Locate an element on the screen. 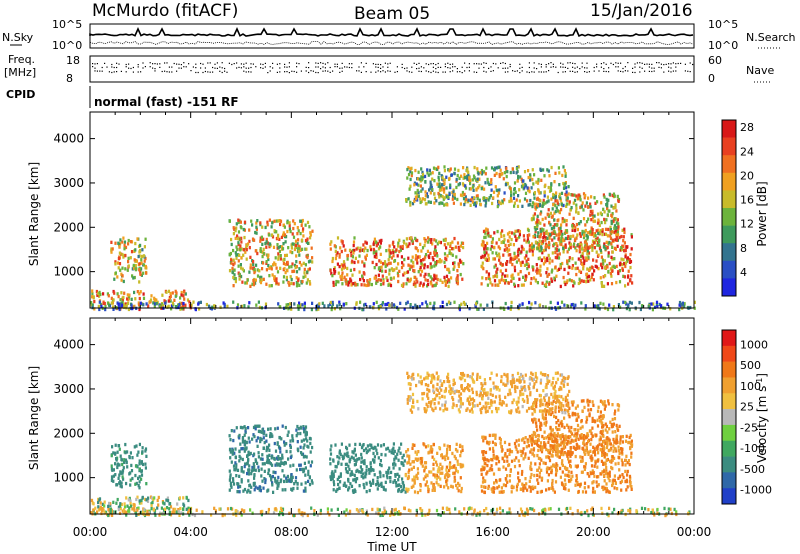  freq-panel: Freq. [MHz] 18 8 60 0 Nave is located at coordinates (389, 69).